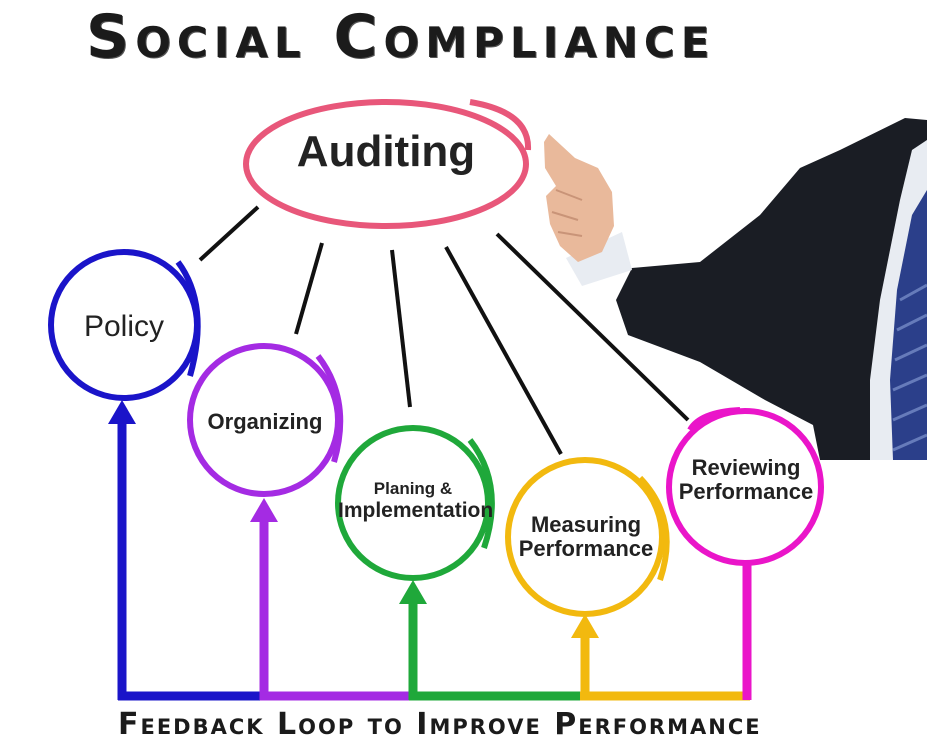 Image resolution: width=927 pixels, height=750 pixels. I want to click on node-label-measuring: Measuring Performance, so click(586, 537).